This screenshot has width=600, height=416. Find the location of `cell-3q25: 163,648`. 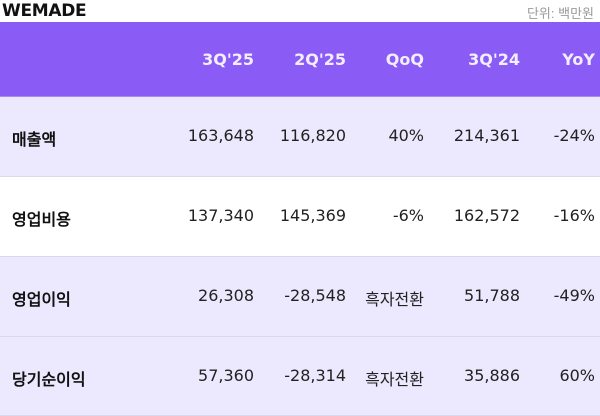

cell-3q25: 163,648 is located at coordinates (220, 135).